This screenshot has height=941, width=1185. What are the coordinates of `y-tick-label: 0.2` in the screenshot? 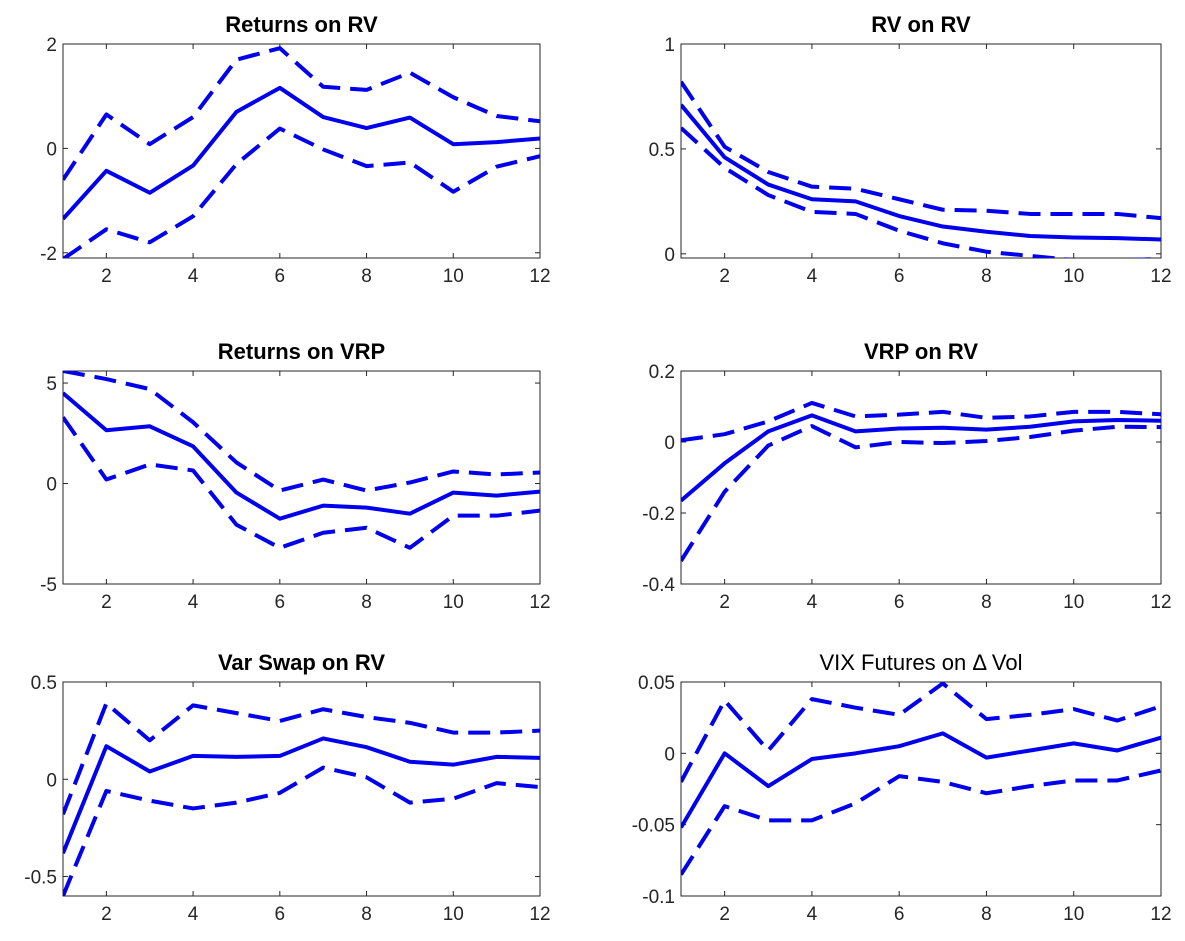 It's located at (662, 372).